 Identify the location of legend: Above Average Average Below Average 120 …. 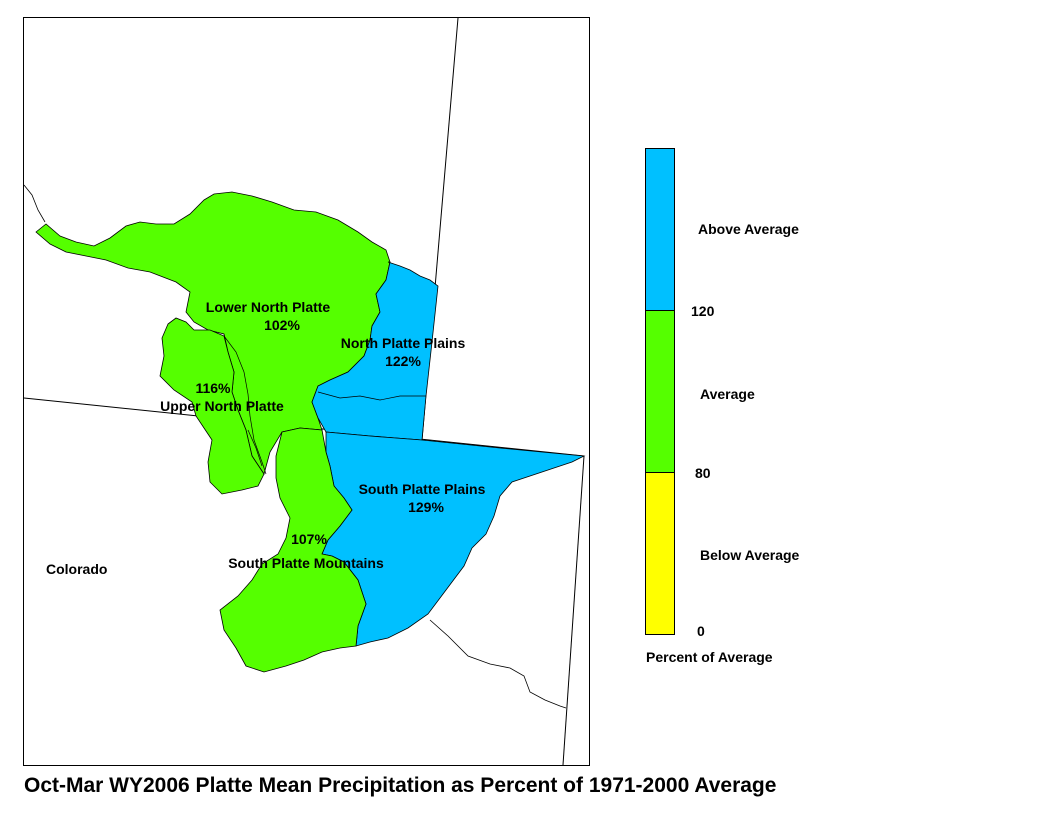
(722, 406).